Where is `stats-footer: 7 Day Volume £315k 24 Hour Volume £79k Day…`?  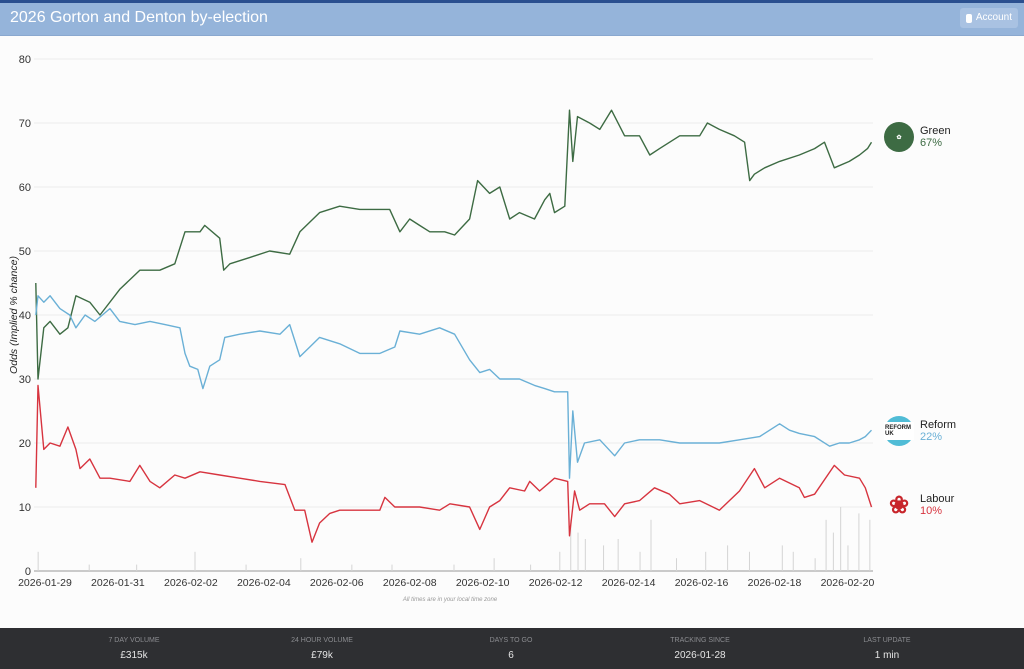 stats-footer: 7 Day Volume £315k 24 Hour Volume £79k Day… is located at coordinates (512, 648).